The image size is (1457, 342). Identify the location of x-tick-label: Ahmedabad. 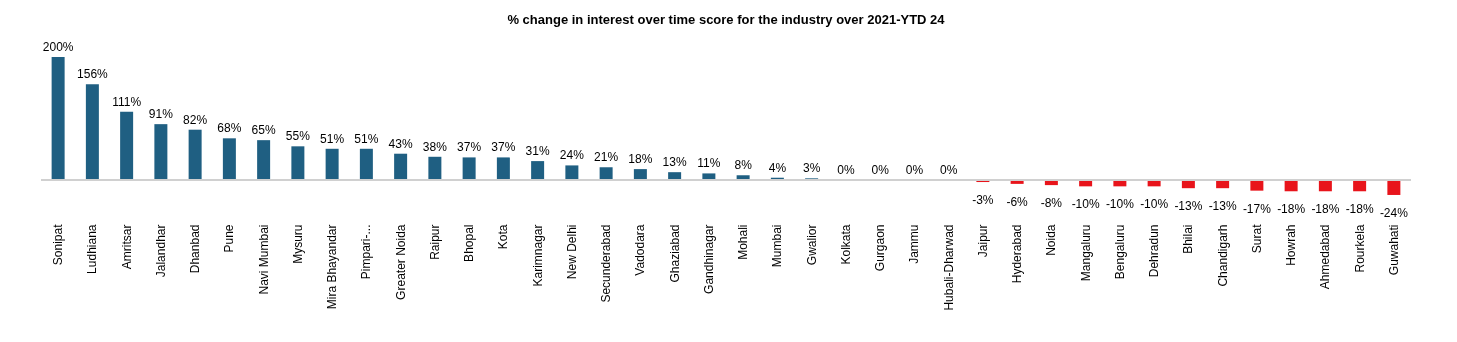
(1325, 257).